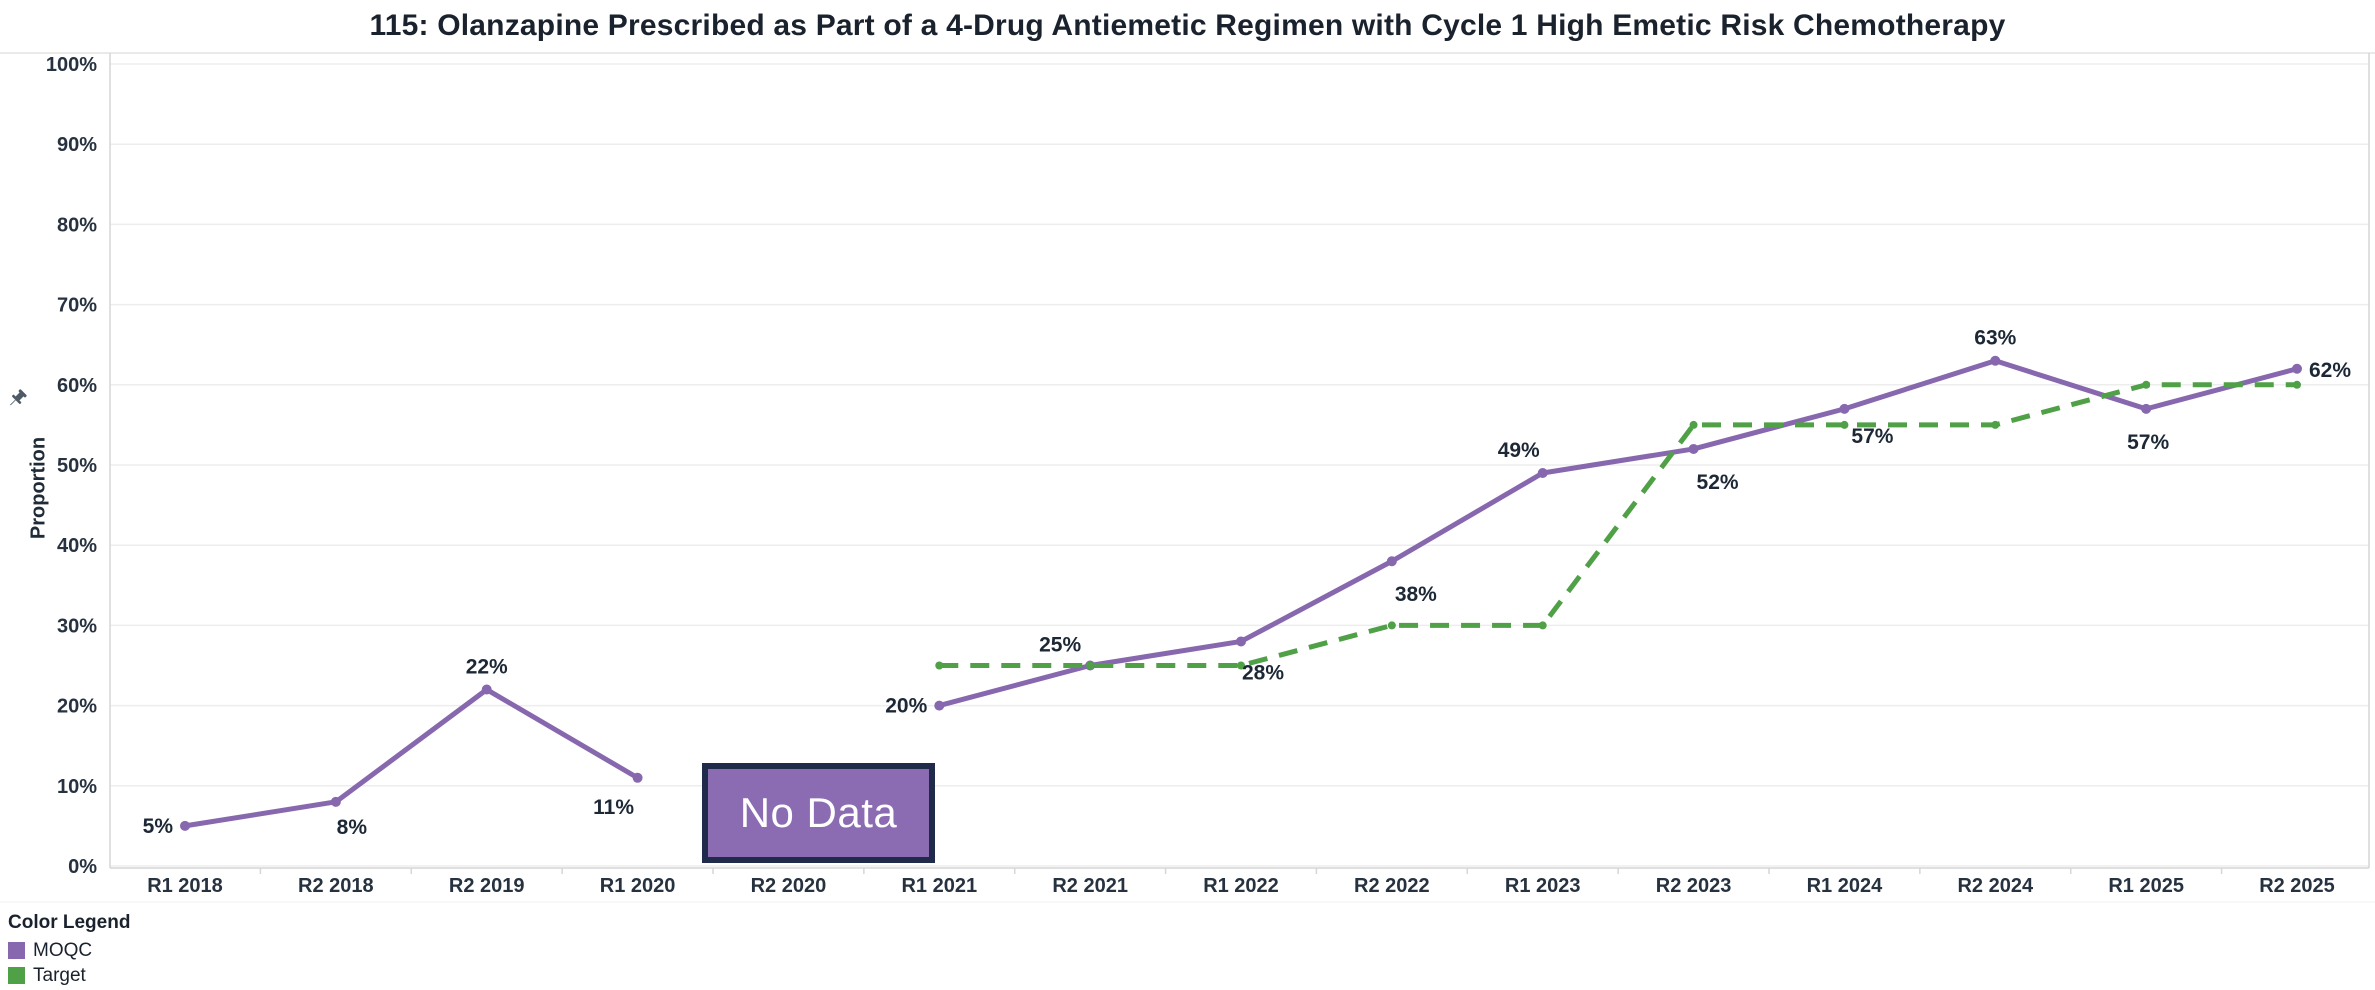  I want to click on svg-text: 50%, so click(77, 466).